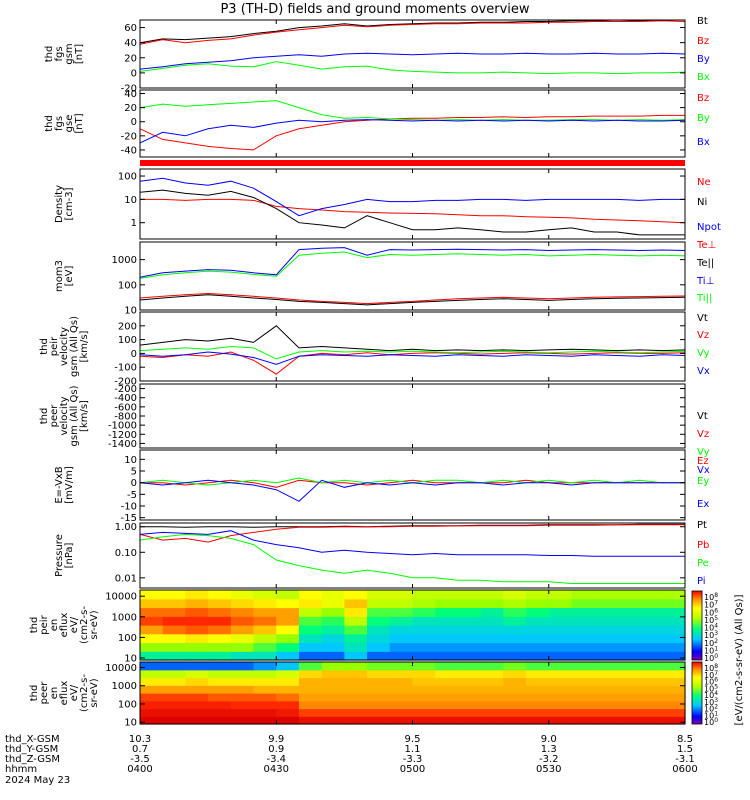 This screenshot has width=750, height=800. What do you see at coordinates (413, 749) in the screenshot?
I see `x-axis-value: 1.1` at bounding box center [413, 749].